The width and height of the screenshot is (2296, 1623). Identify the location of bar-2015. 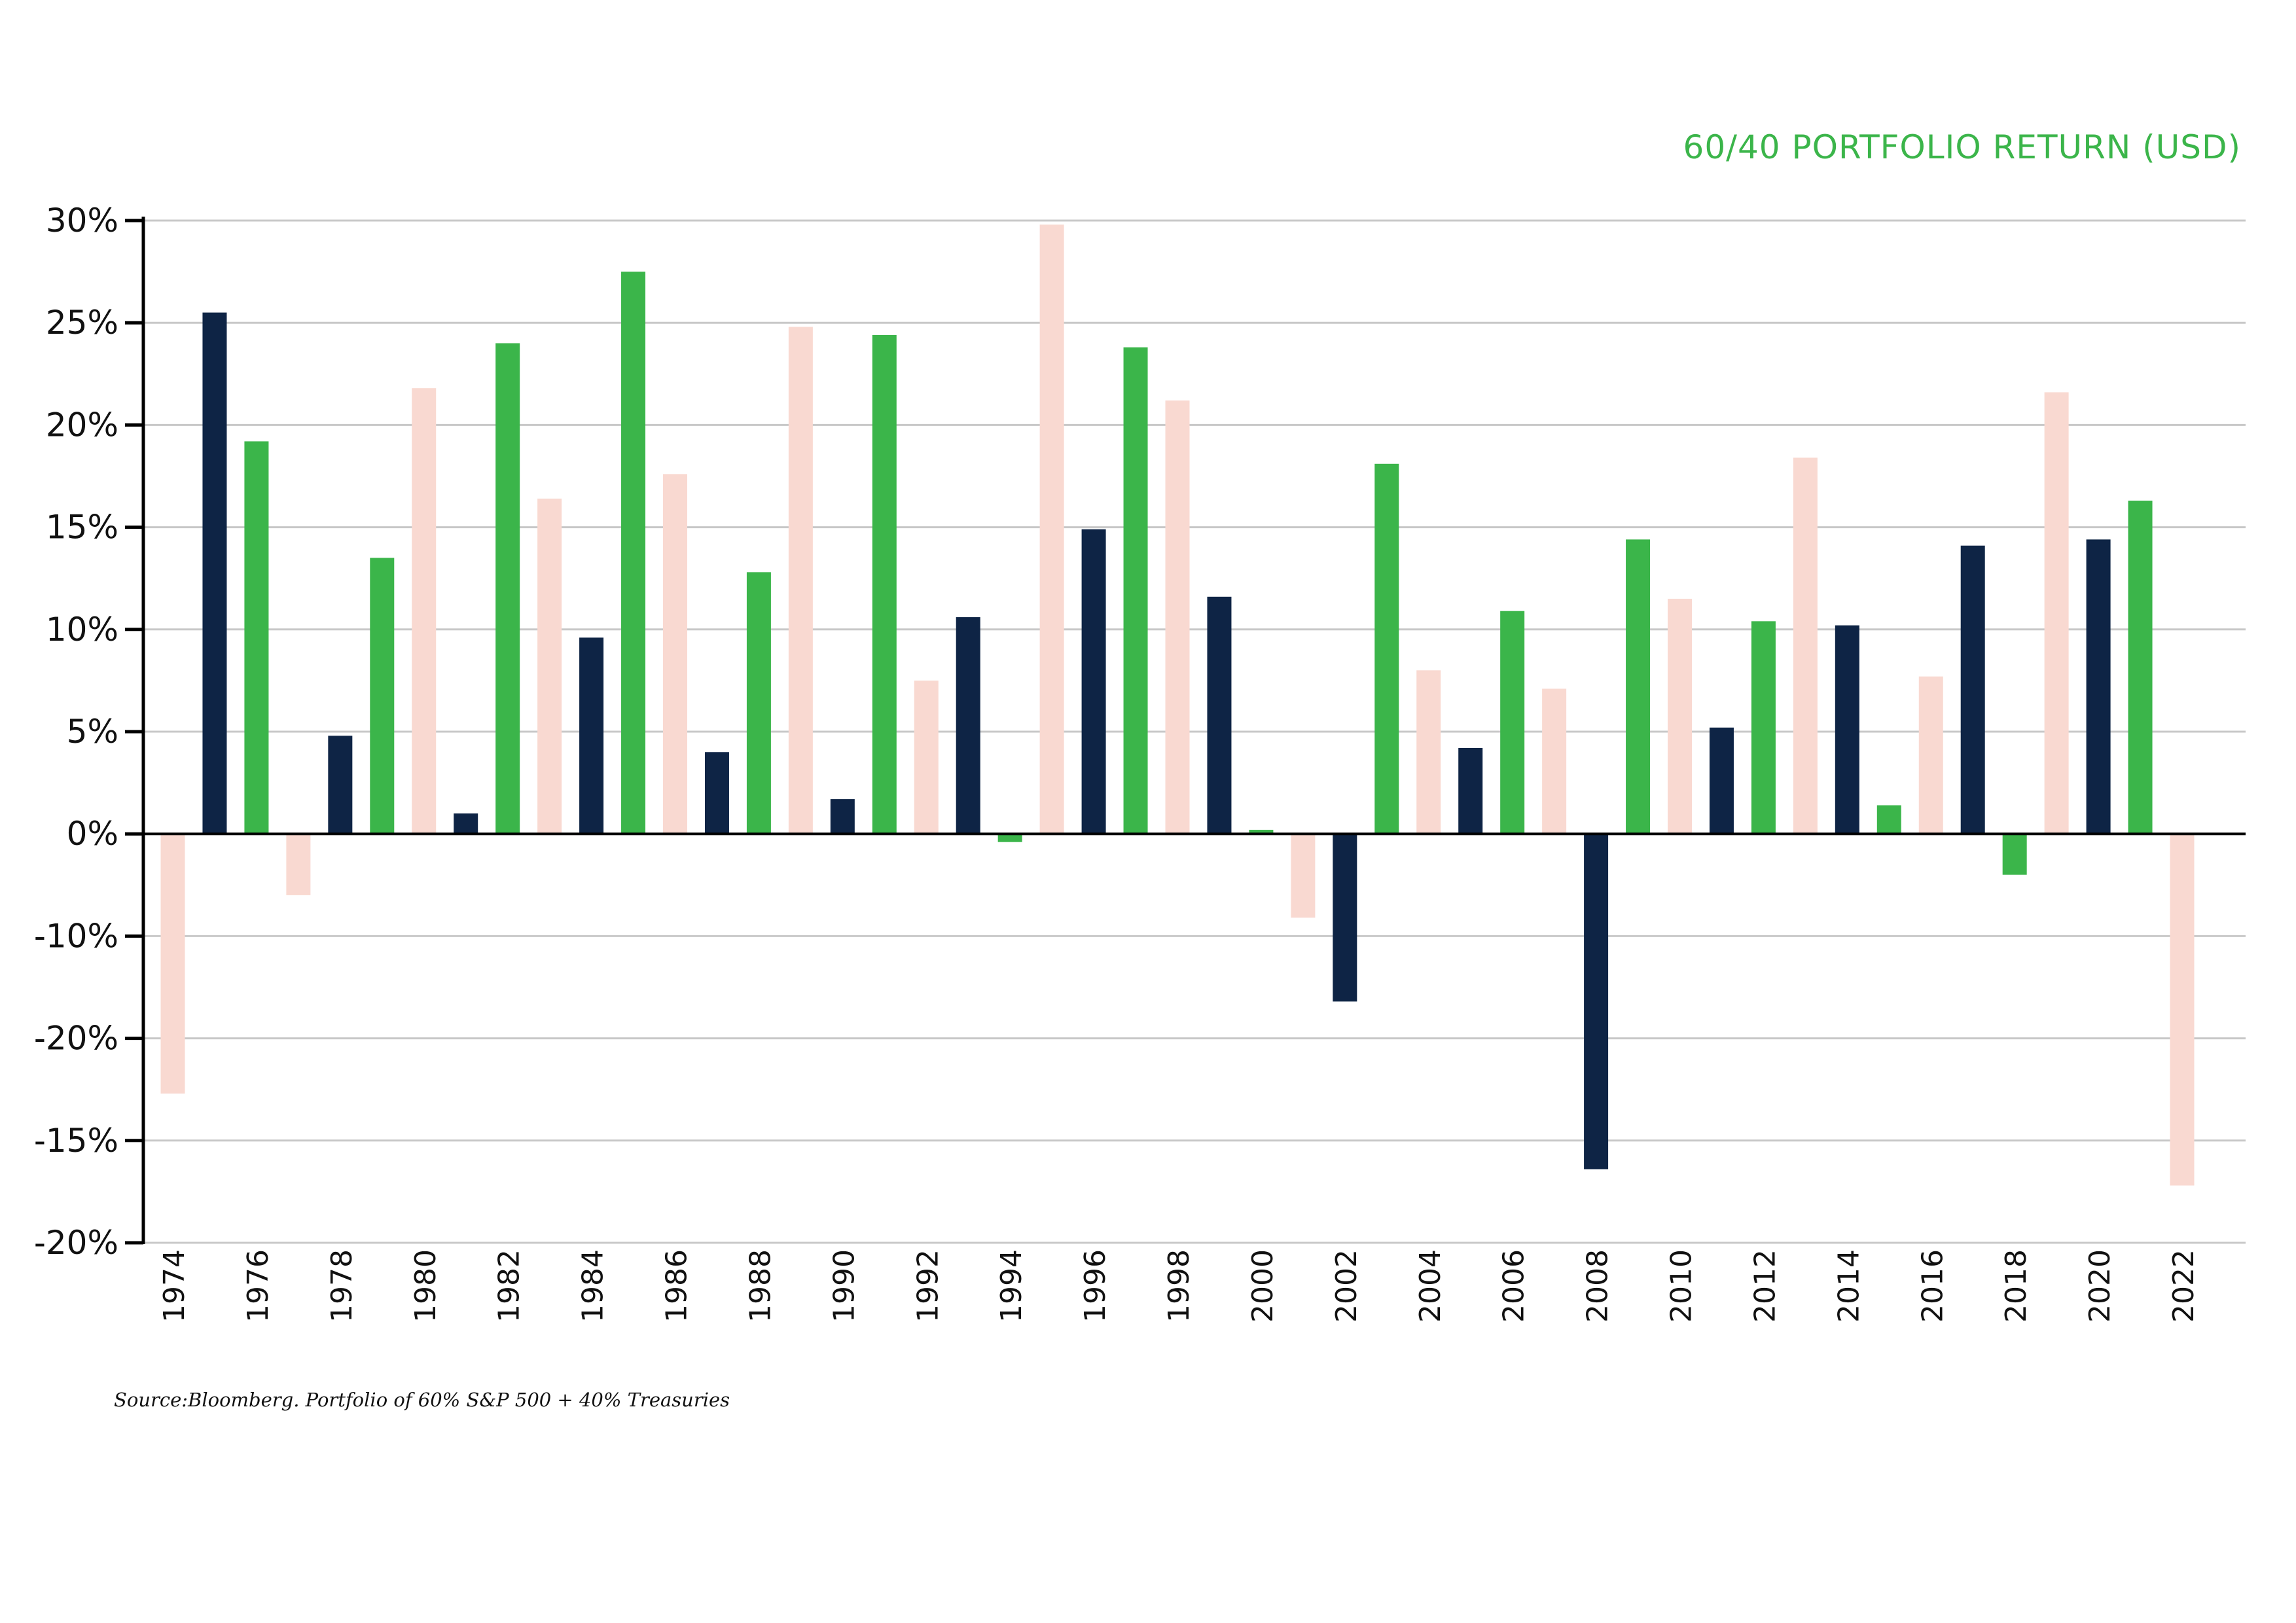
(1888, 820).